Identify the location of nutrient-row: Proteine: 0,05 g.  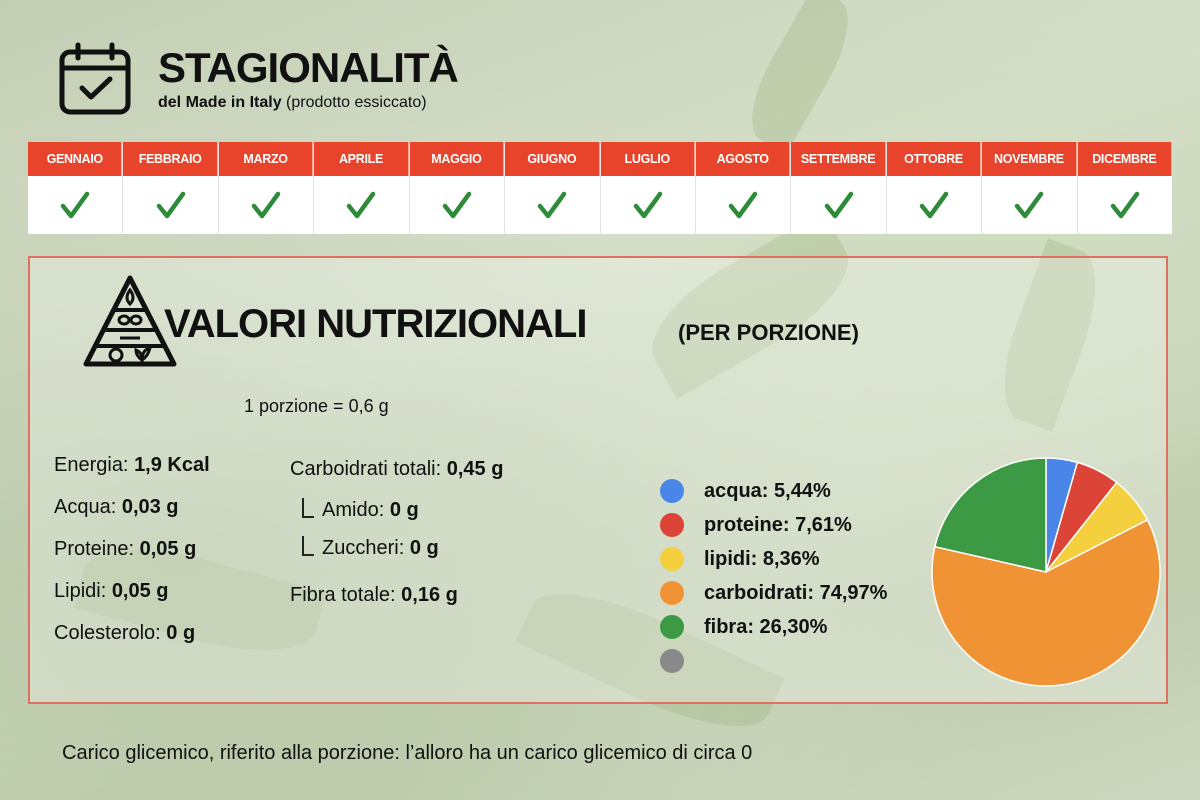
(125, 549).